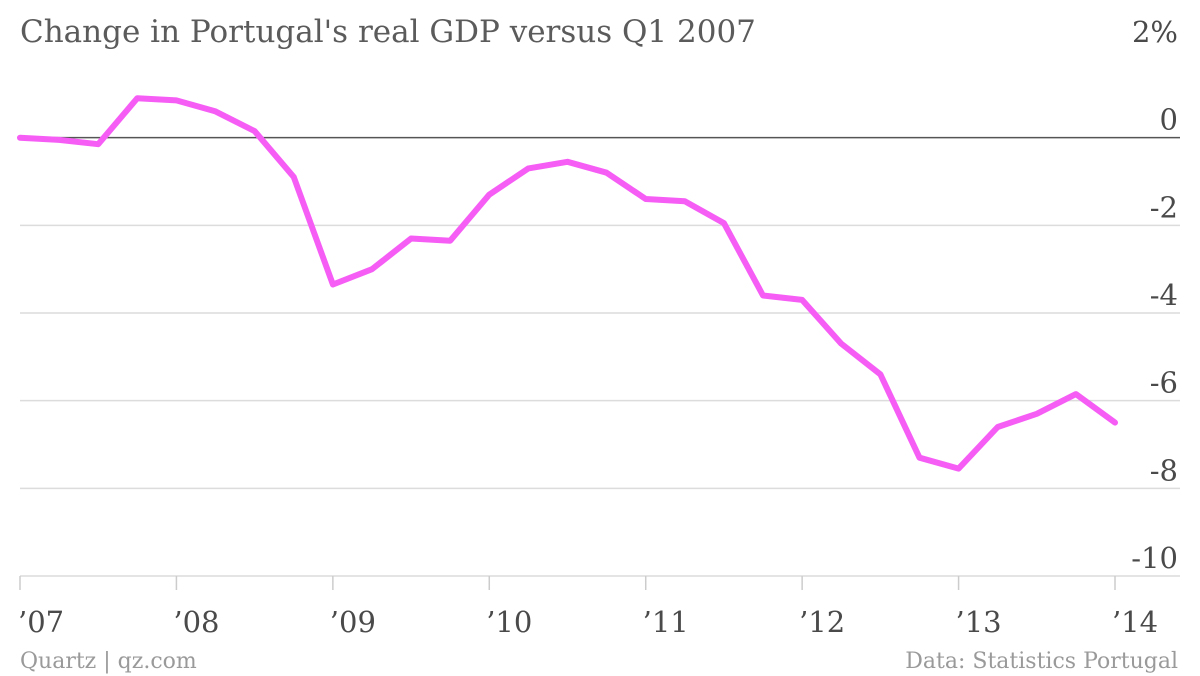 This screenshot has width=1200, height=676. What do you see at coordinates (1164, 207) in the screenshot?
I see `y-tick-label: -2` at bounding box center [1164, 207].